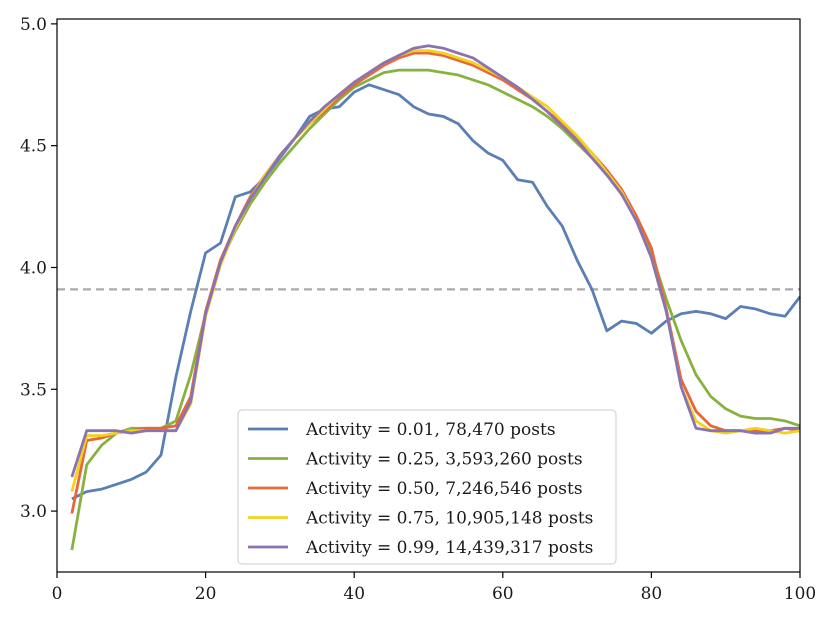  I want to click on legend-label-2: Activity = 0.25, 3,593,260 posts, so click(444, 460).